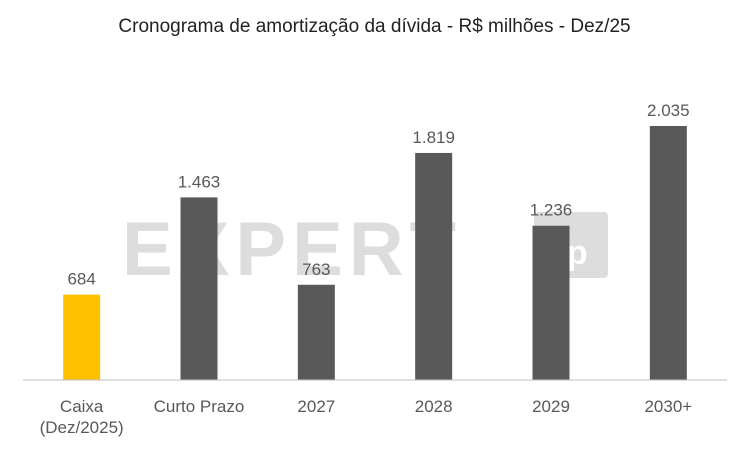 The height and width of the screenshot is (451, 749). I want to click on value-label-2: 763, so click(316, 269).